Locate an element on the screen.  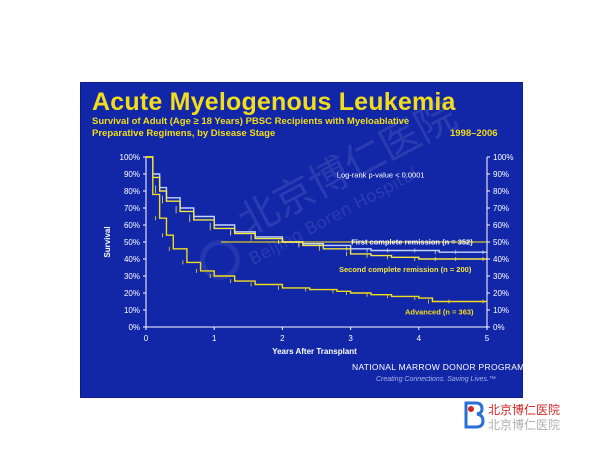
series-label: Second complete remission (n = 200) is located at coordinates (405, 269).